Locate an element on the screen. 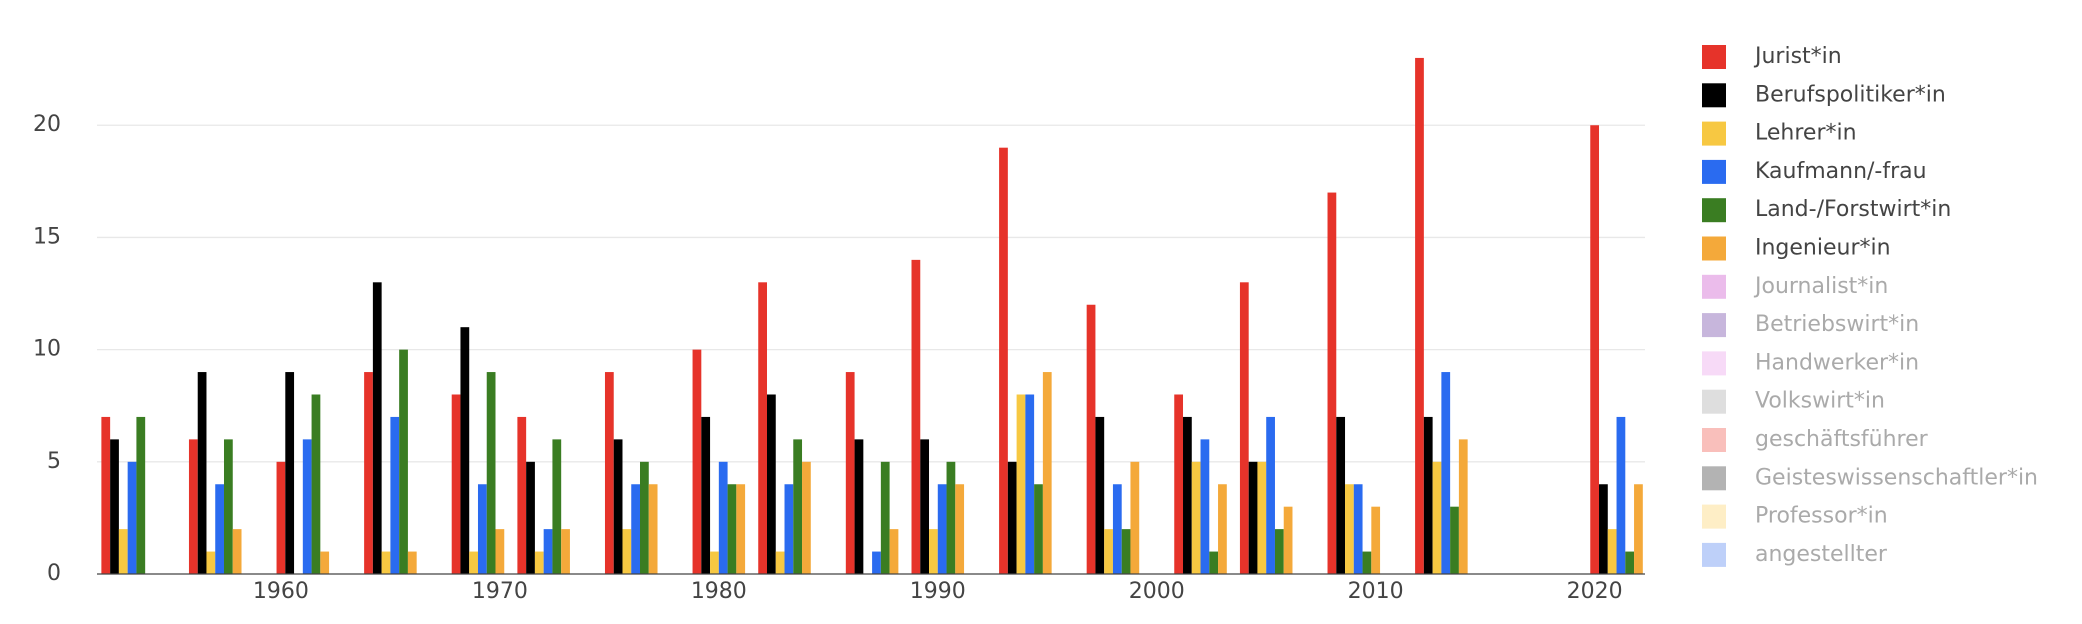 The image size is (2082, 624). y-tick-label: 5 is located at coordinates (54, 461).